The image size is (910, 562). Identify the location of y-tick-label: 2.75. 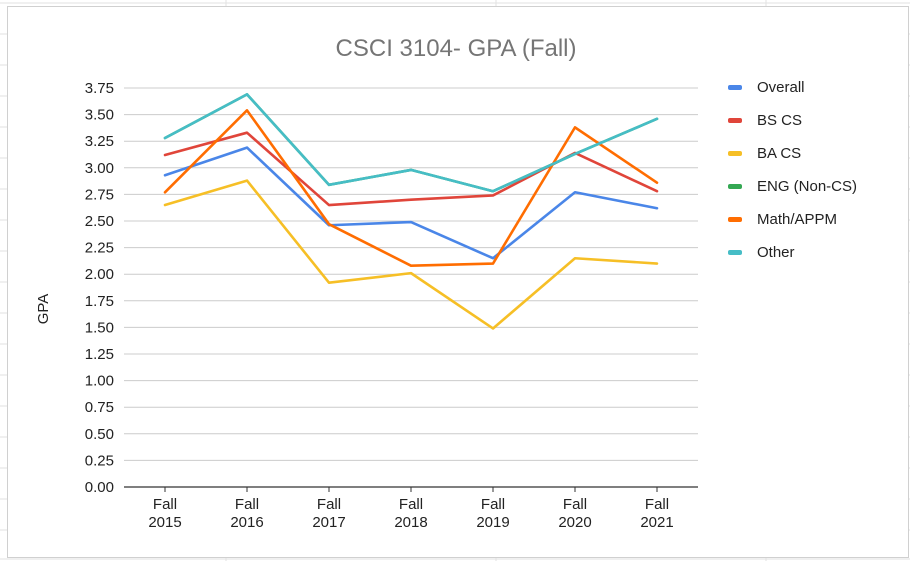
(99, 194).